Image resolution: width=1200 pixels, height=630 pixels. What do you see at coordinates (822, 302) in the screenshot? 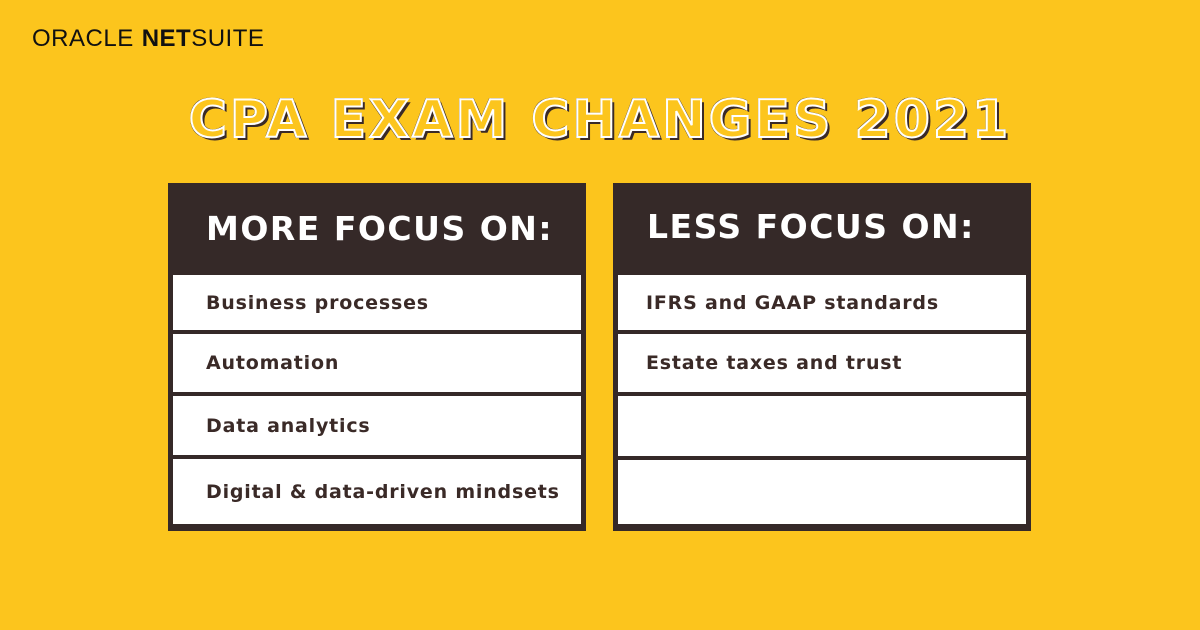
I see `list-item: IFRS and GAAP standards` at bounding box center [822, 302].